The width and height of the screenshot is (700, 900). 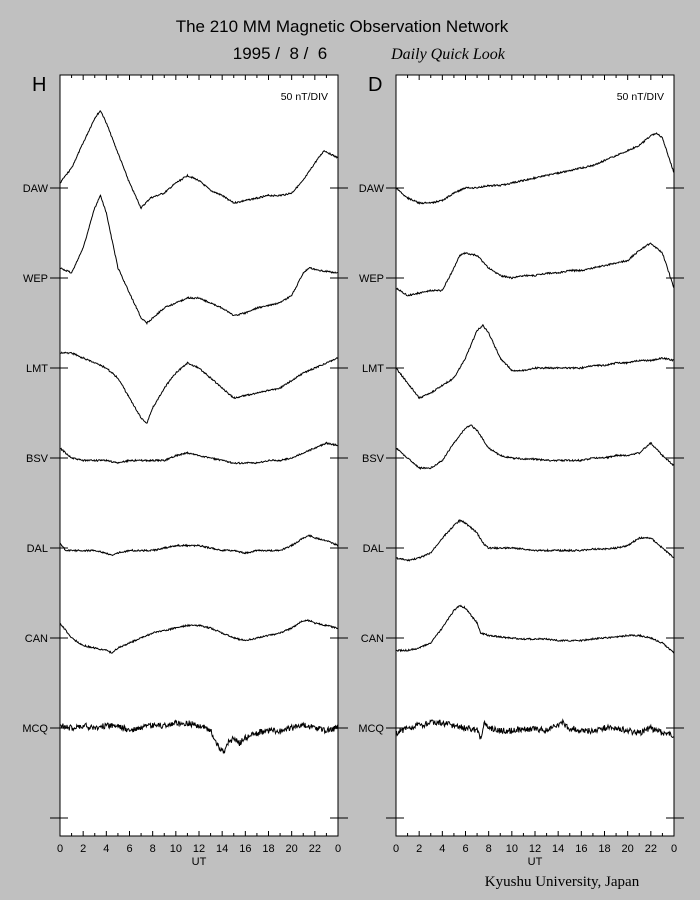 I want to click on panel-label: D, so click(x=375, y=85).